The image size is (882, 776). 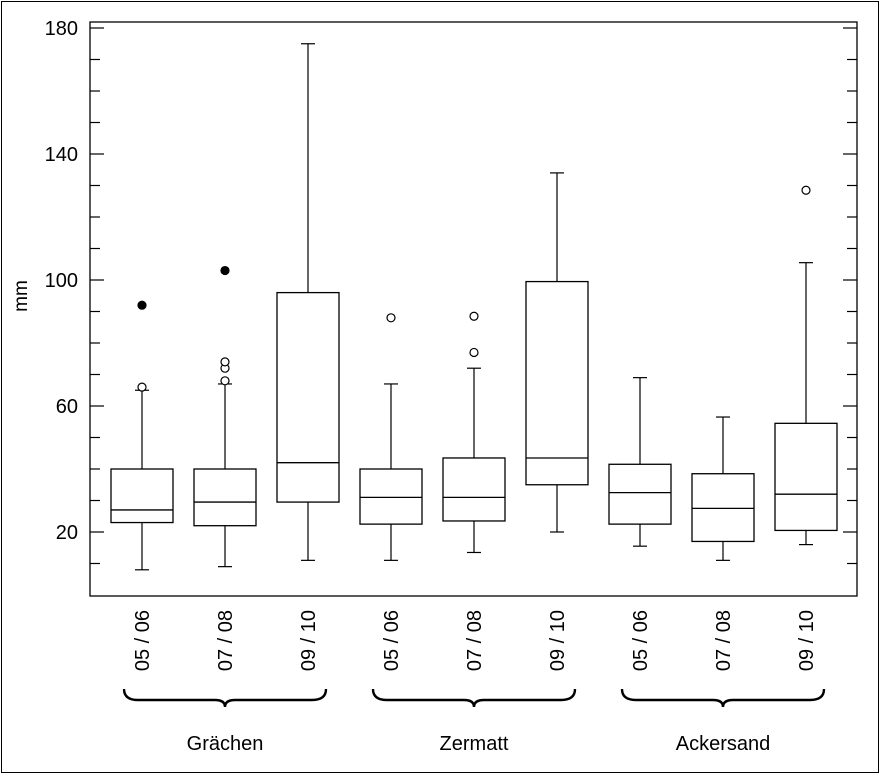 I want to click on y-tick-label: 180, so click(x=61, y=29).